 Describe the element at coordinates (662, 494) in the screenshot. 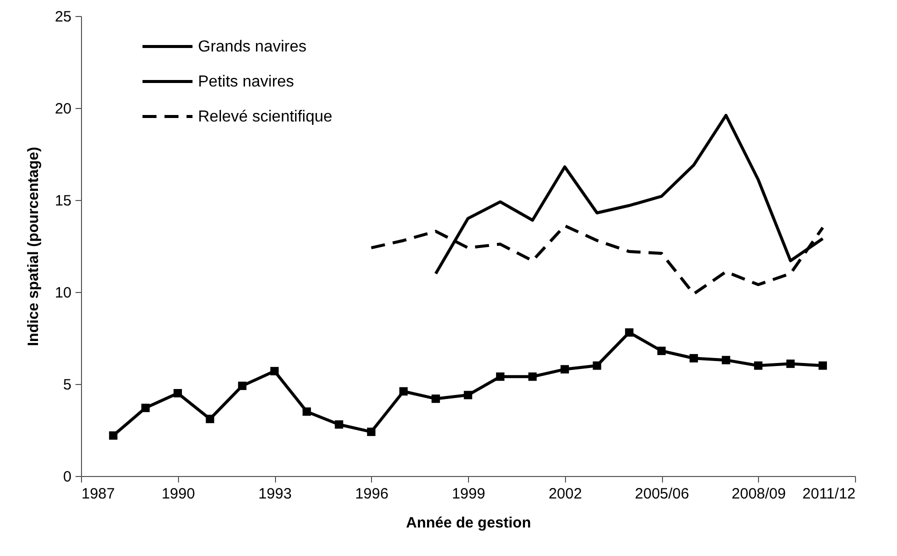

I see `x-tick-label: 2005/06` at that location.